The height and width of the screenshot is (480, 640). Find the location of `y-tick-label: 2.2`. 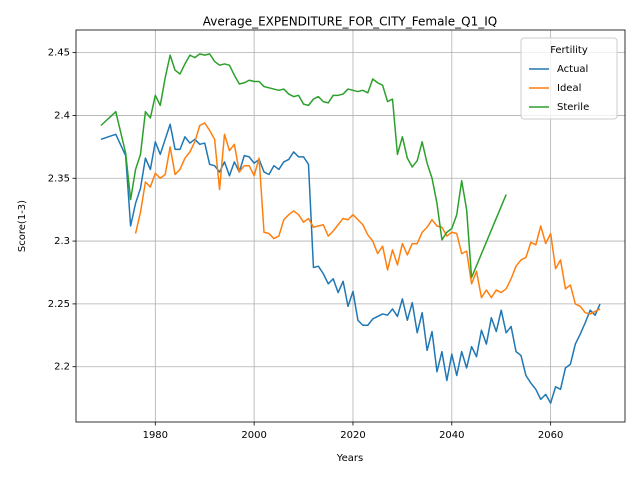

y-tick-label: 2.2 is located at coordinates (62, 367).